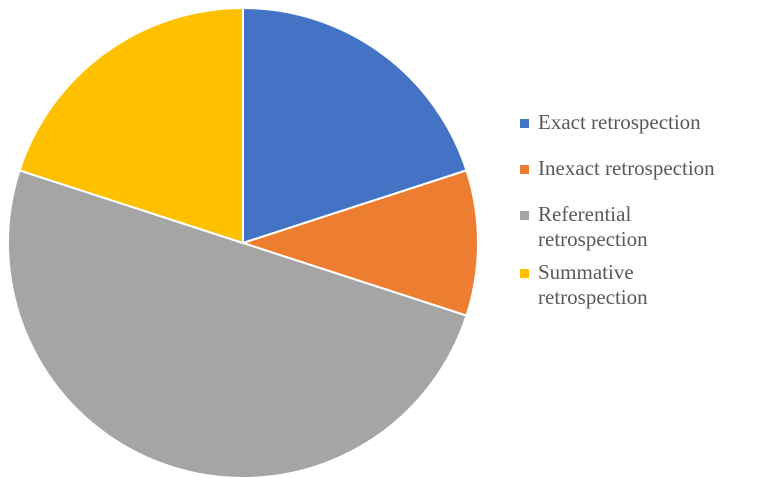 The height and width of the screenshot is (478, 769). I want to click on legend-label-exact: Exact retrospection, so click(619, 122).